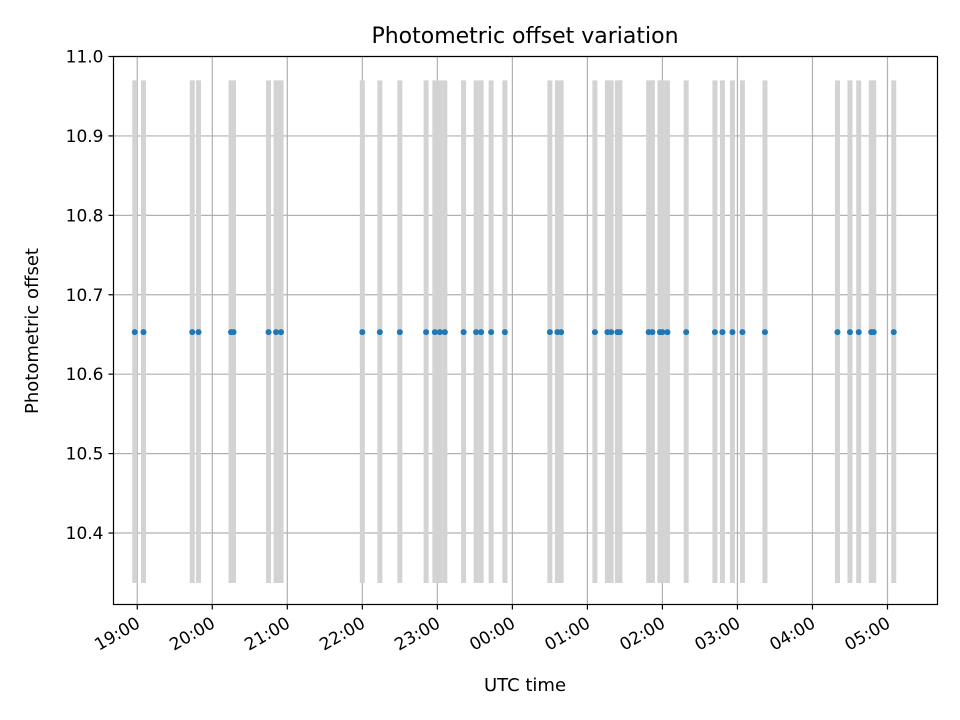 The height and width of the screenshot is (720, 960). What do you see at coordinates (525, 685) in the screenshot?
I see `x-axis-label: UTC time` at bounding box center [525, 685].